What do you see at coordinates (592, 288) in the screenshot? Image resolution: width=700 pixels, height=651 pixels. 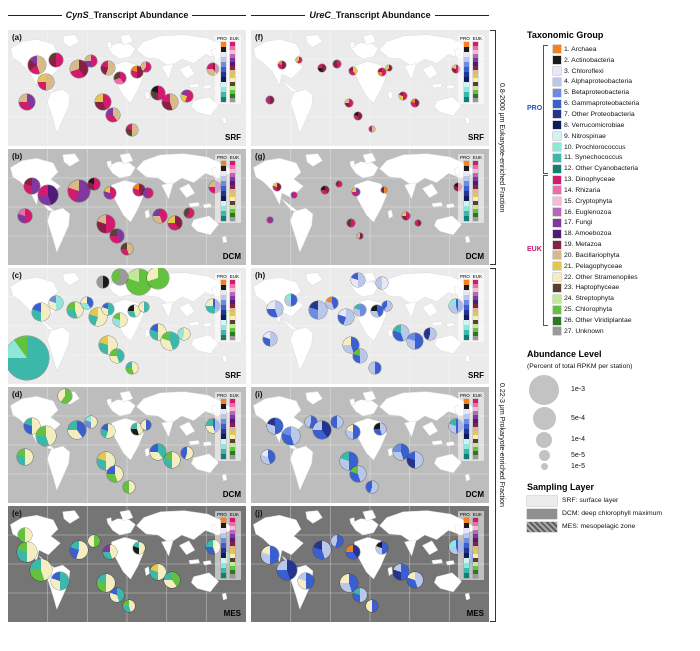 I see `taxon-label: 23. Haptophyceae` at bounding box center [592, 288].